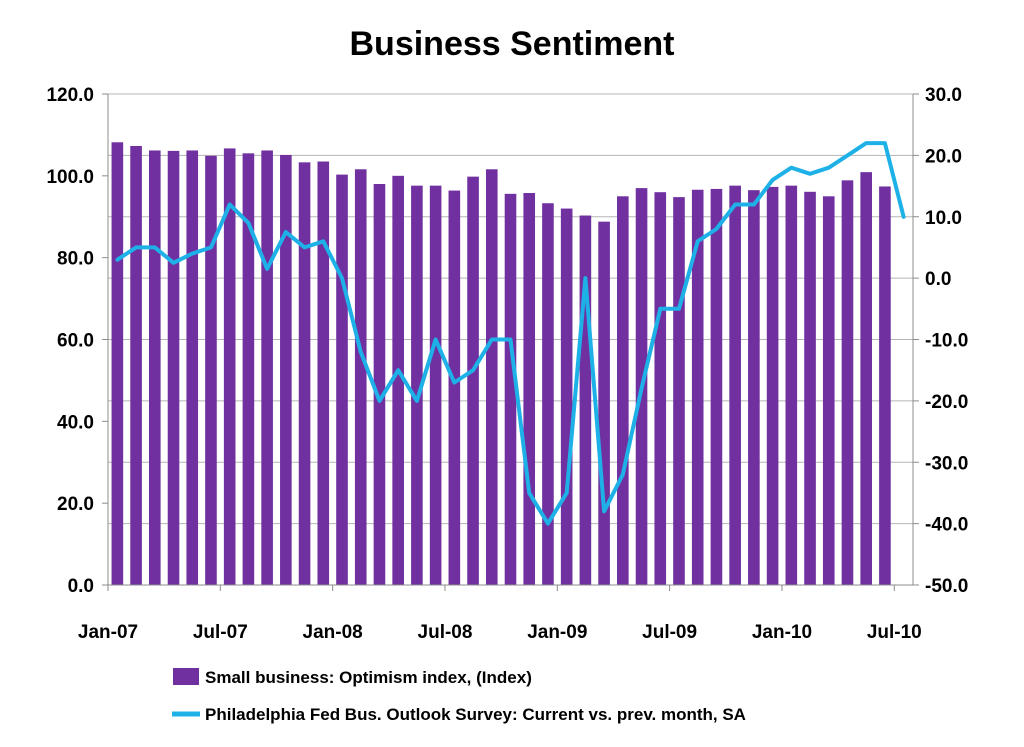 This screenshot has height=747, width=1024. Describe the element at coordinates (938, 279) in the screenshot. I see `right-tick-label: 0.0` at that location.